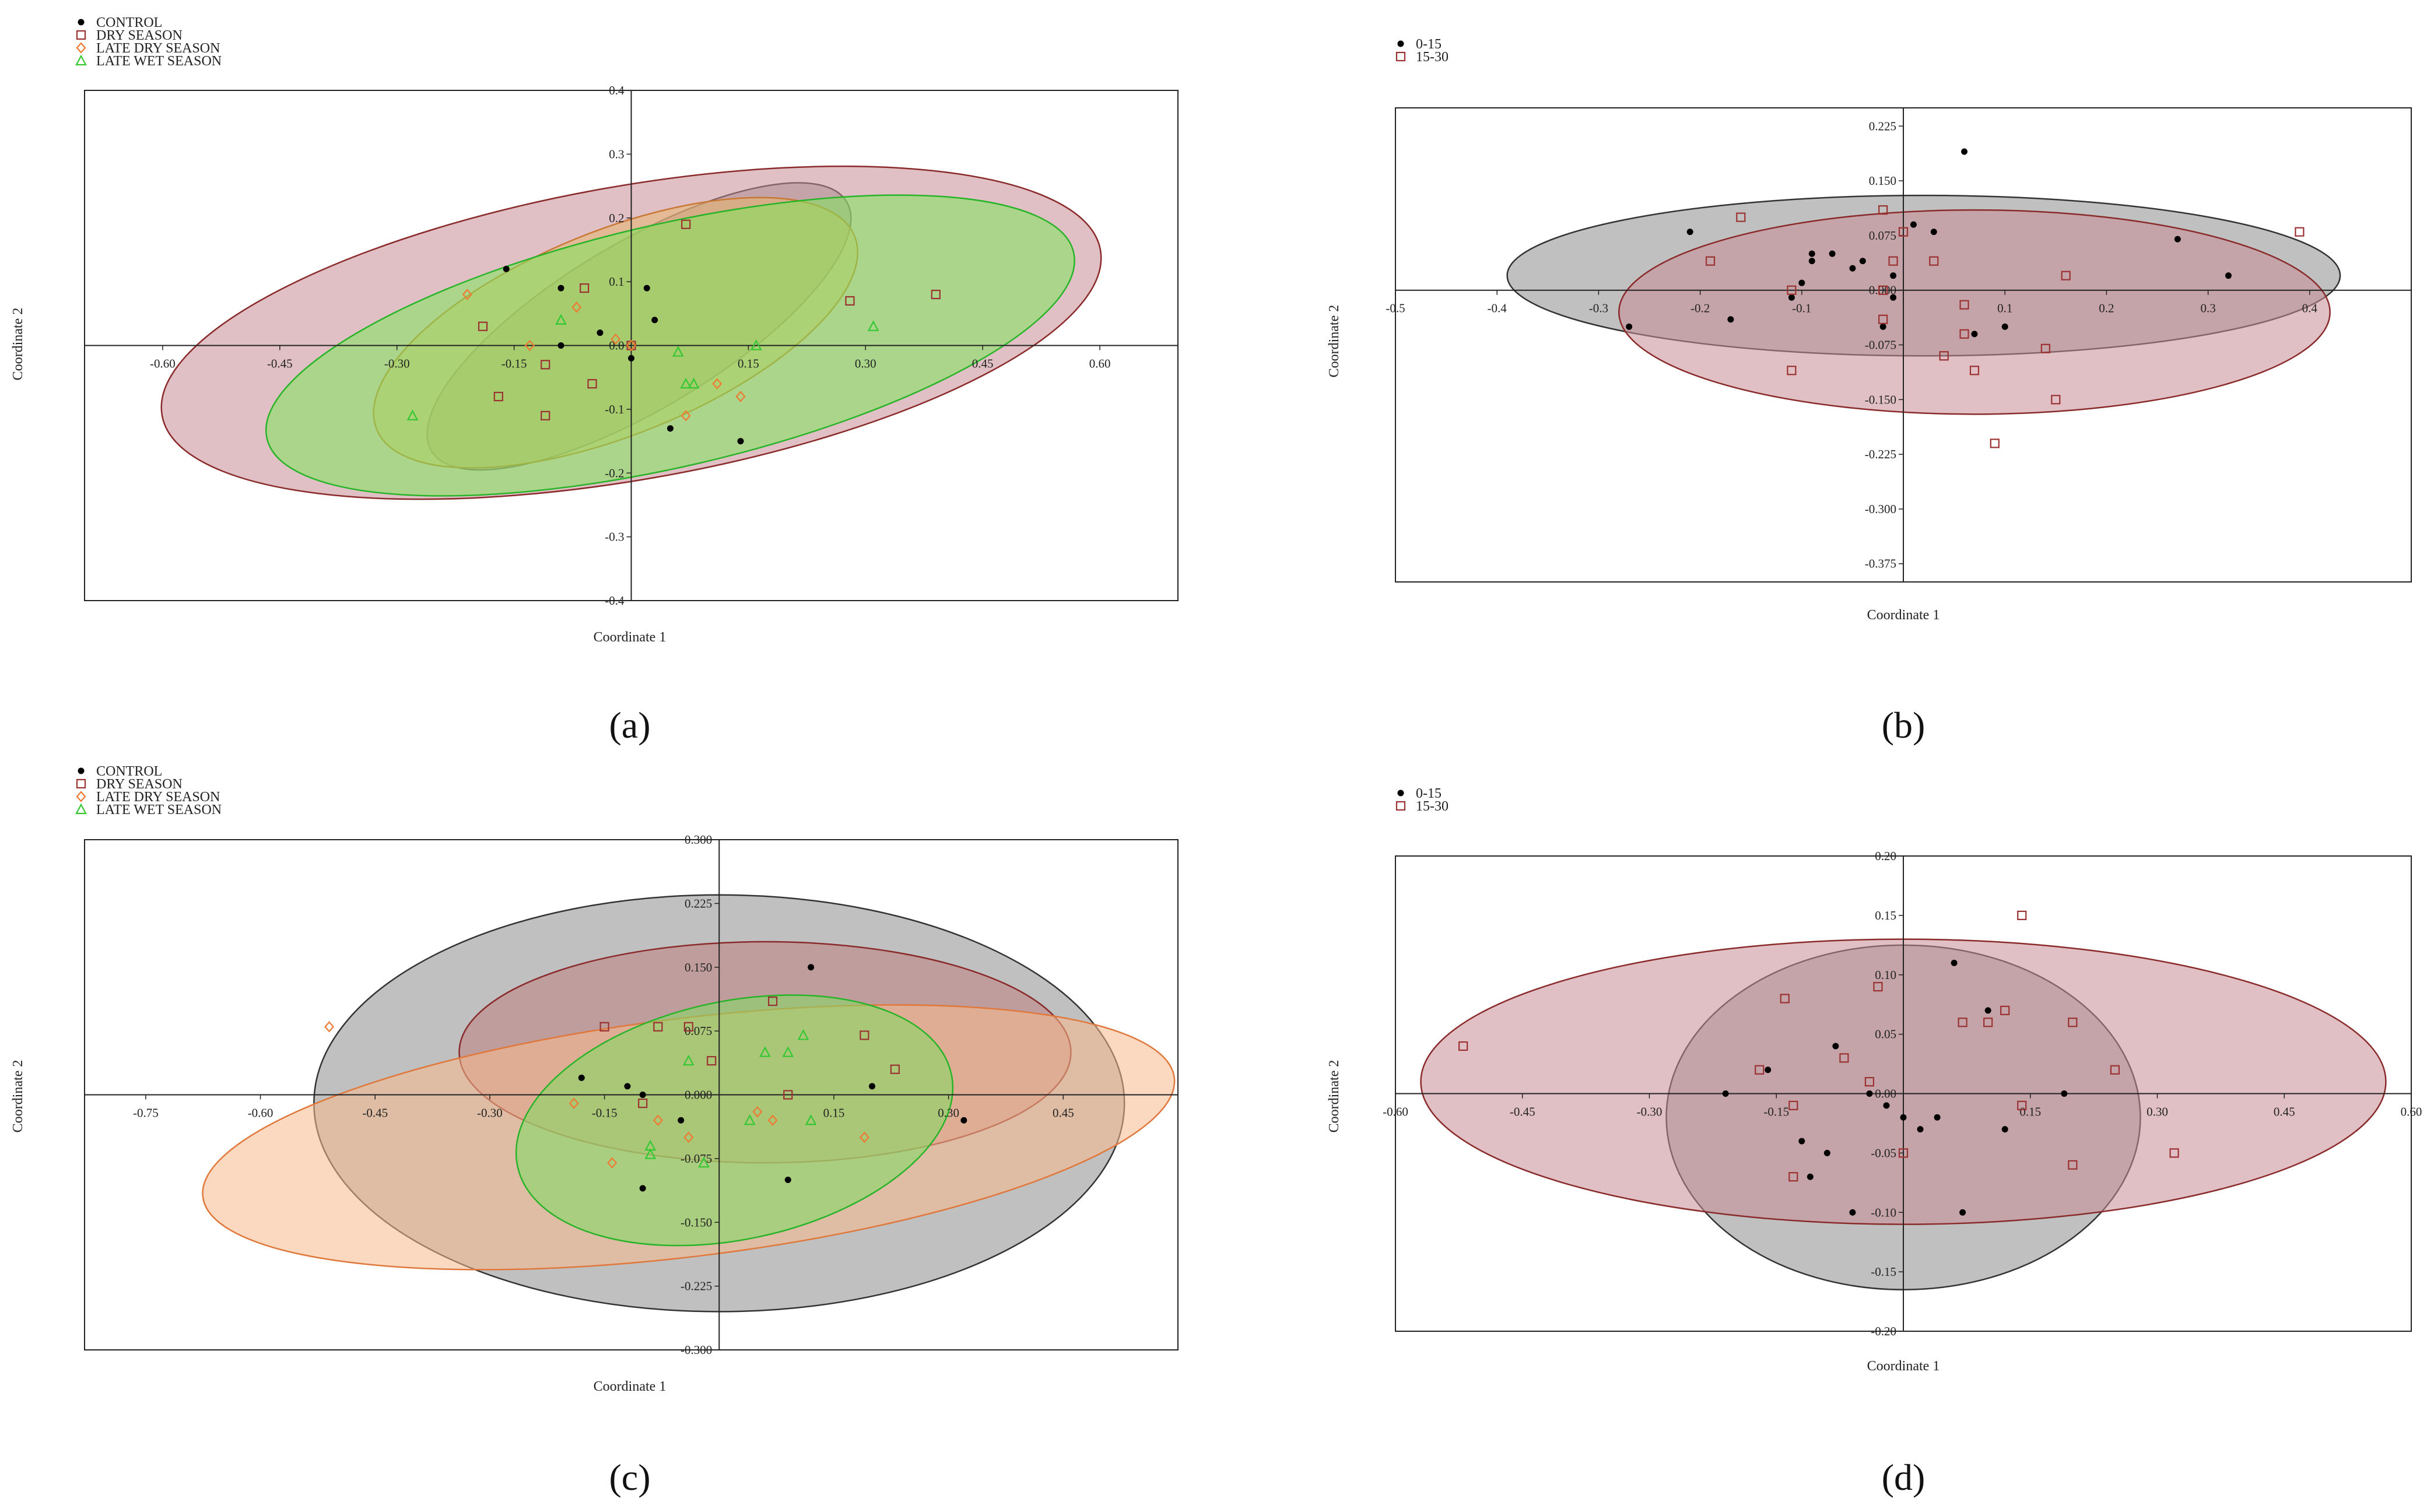  Describe the element at coordinates (698, 1095) in the screenshot. I see `y-tick-label: 0.000` at that location.